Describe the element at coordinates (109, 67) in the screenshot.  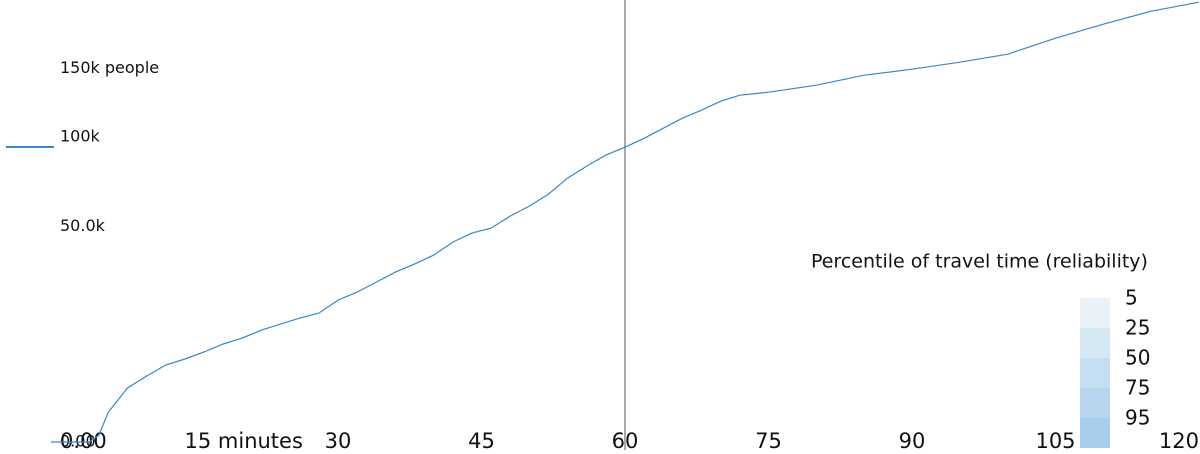
I see `y-tick-label: 150k people` at that location.